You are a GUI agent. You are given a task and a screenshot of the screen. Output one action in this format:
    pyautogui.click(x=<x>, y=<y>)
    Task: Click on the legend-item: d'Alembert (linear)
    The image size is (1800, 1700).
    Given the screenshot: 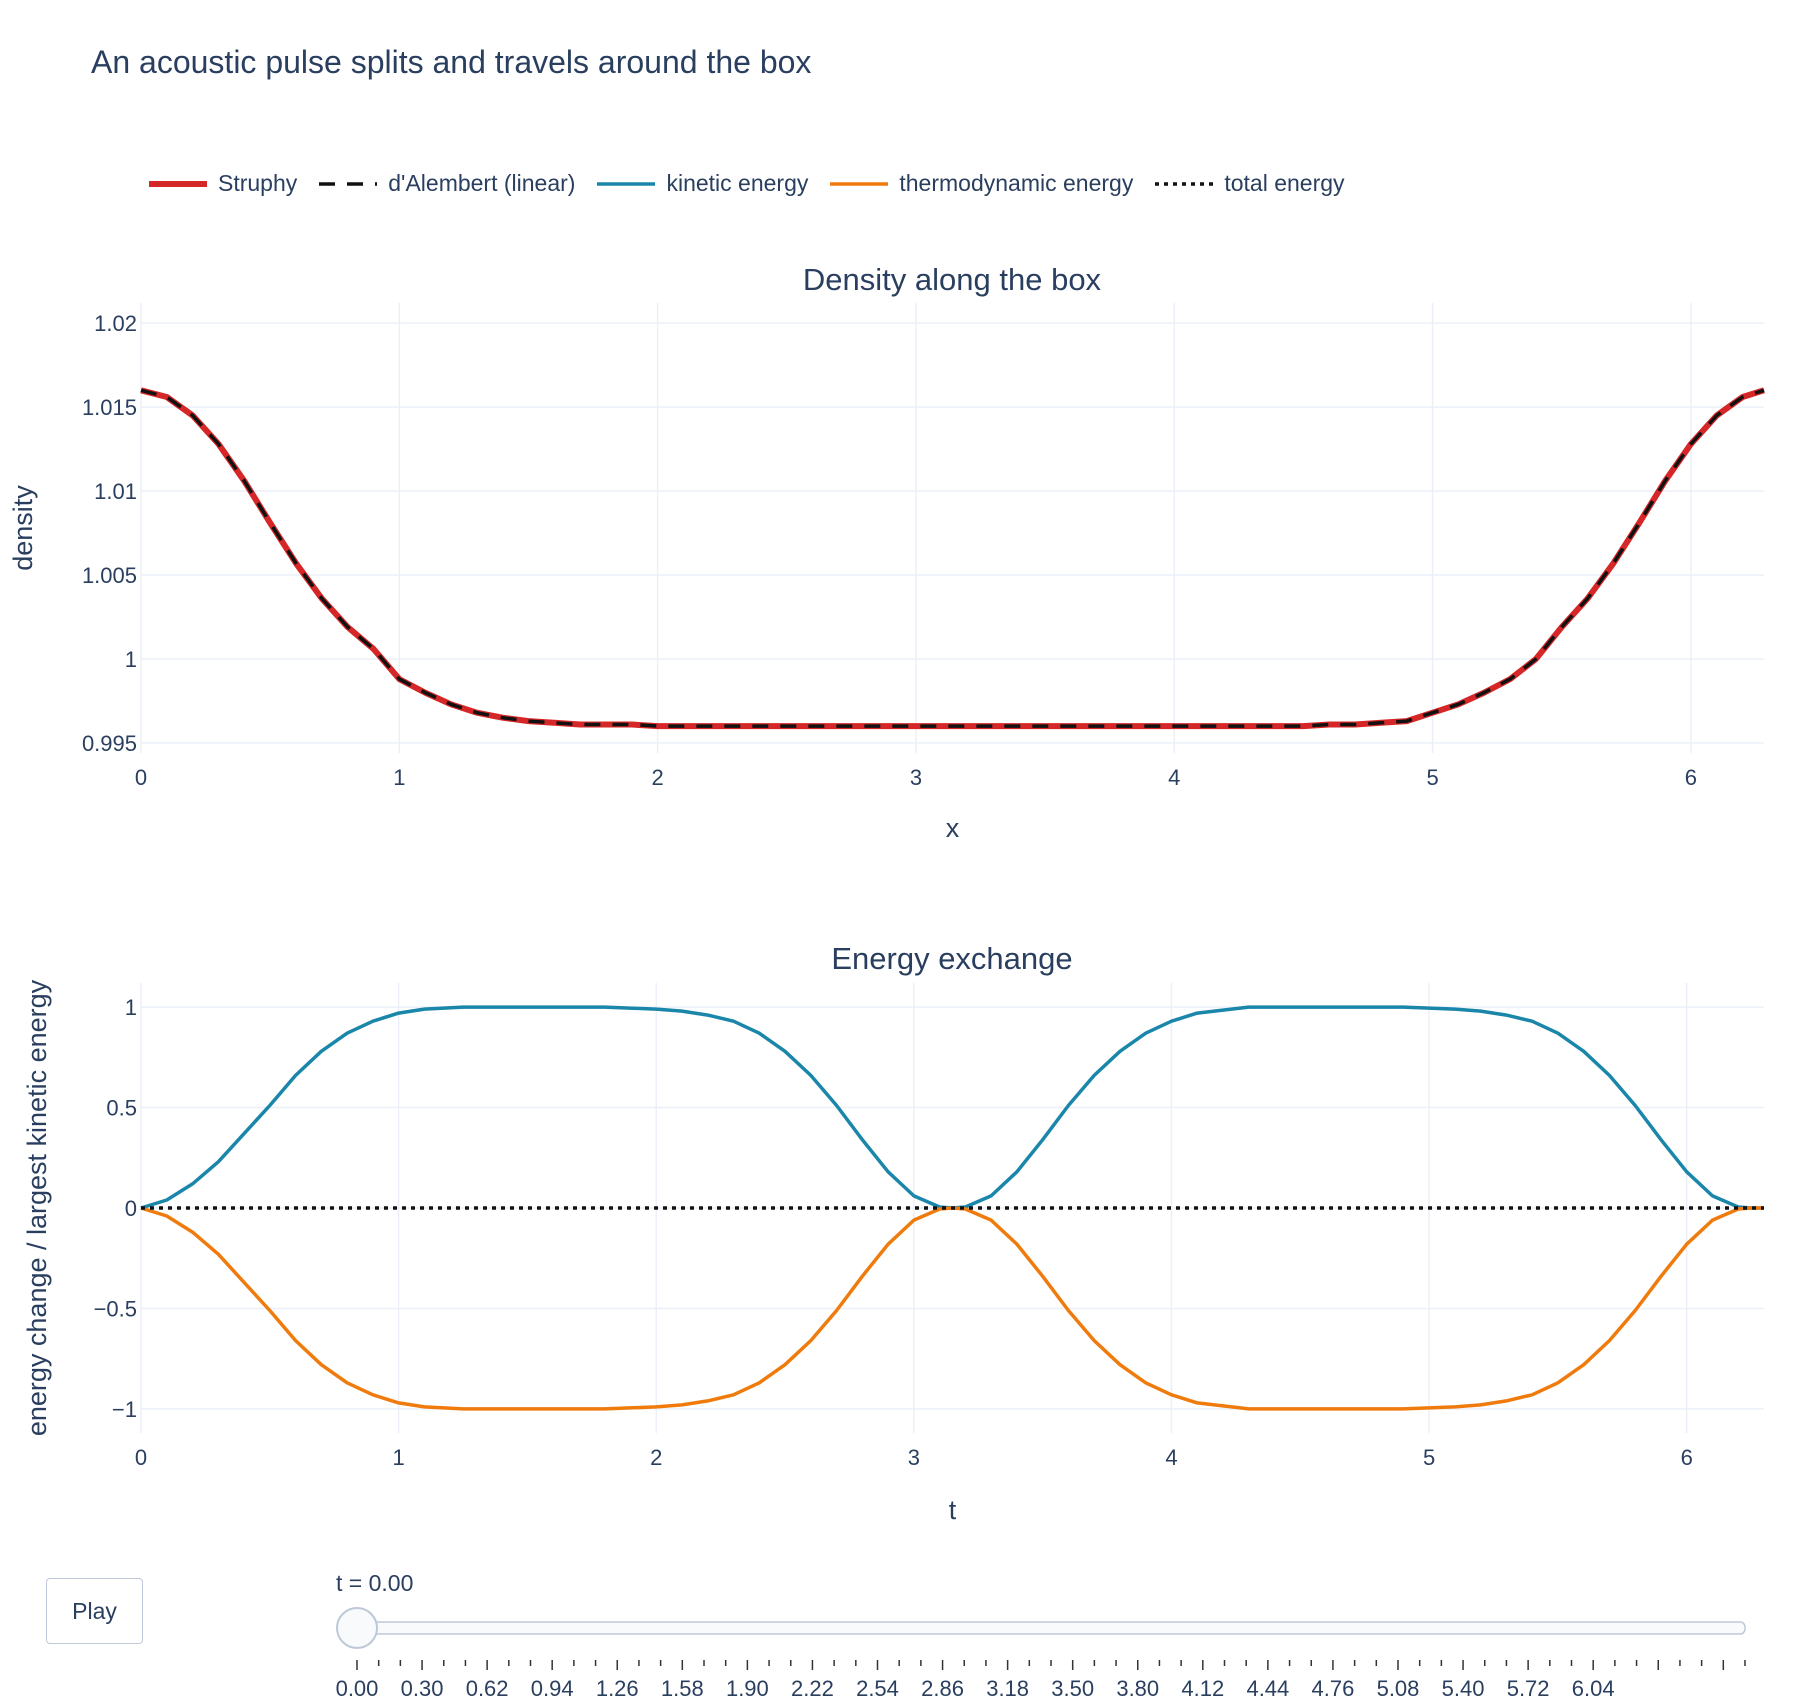 What is the action you would take?
    pyautogui.click(x=446, y=183)
    